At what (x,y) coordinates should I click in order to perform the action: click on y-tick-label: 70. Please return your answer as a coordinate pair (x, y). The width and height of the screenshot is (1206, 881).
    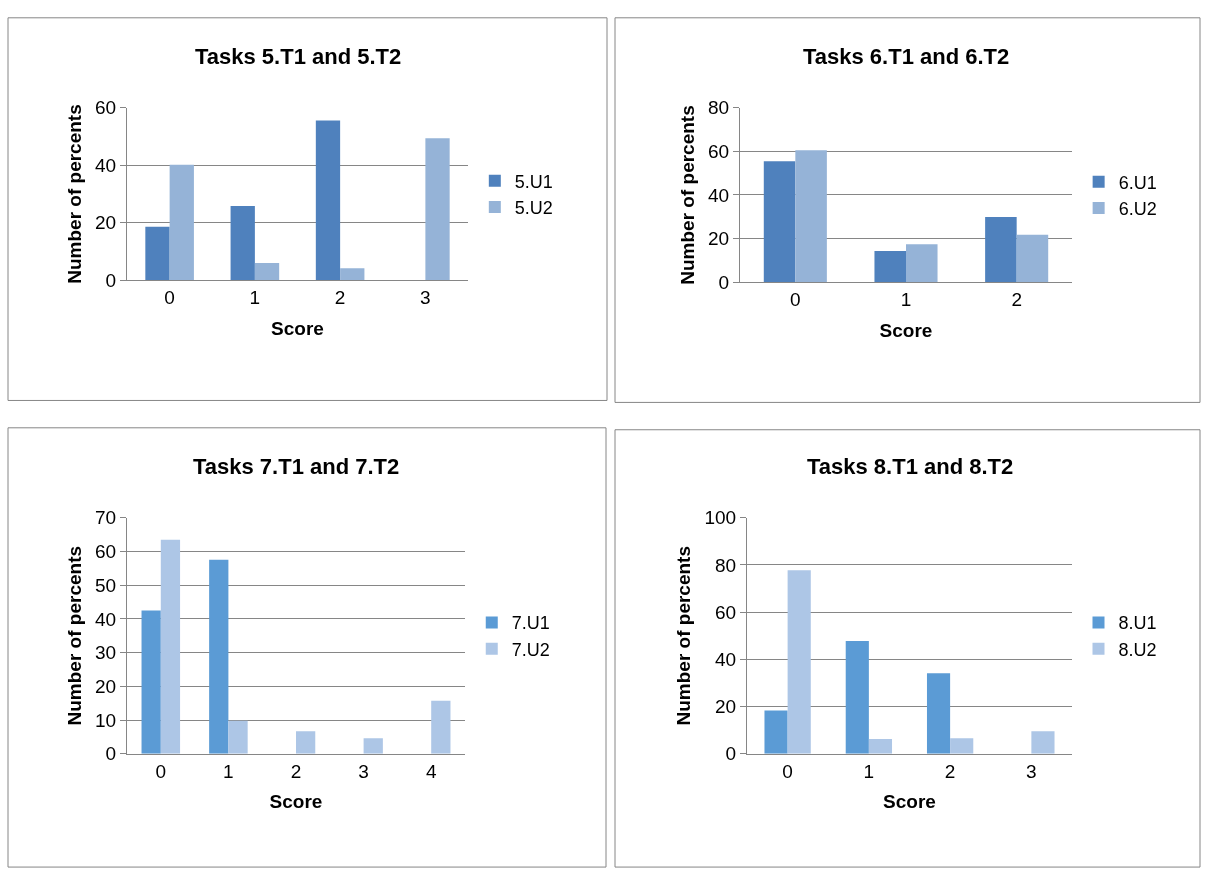
    Looking at the image, I should click on (106, 518).